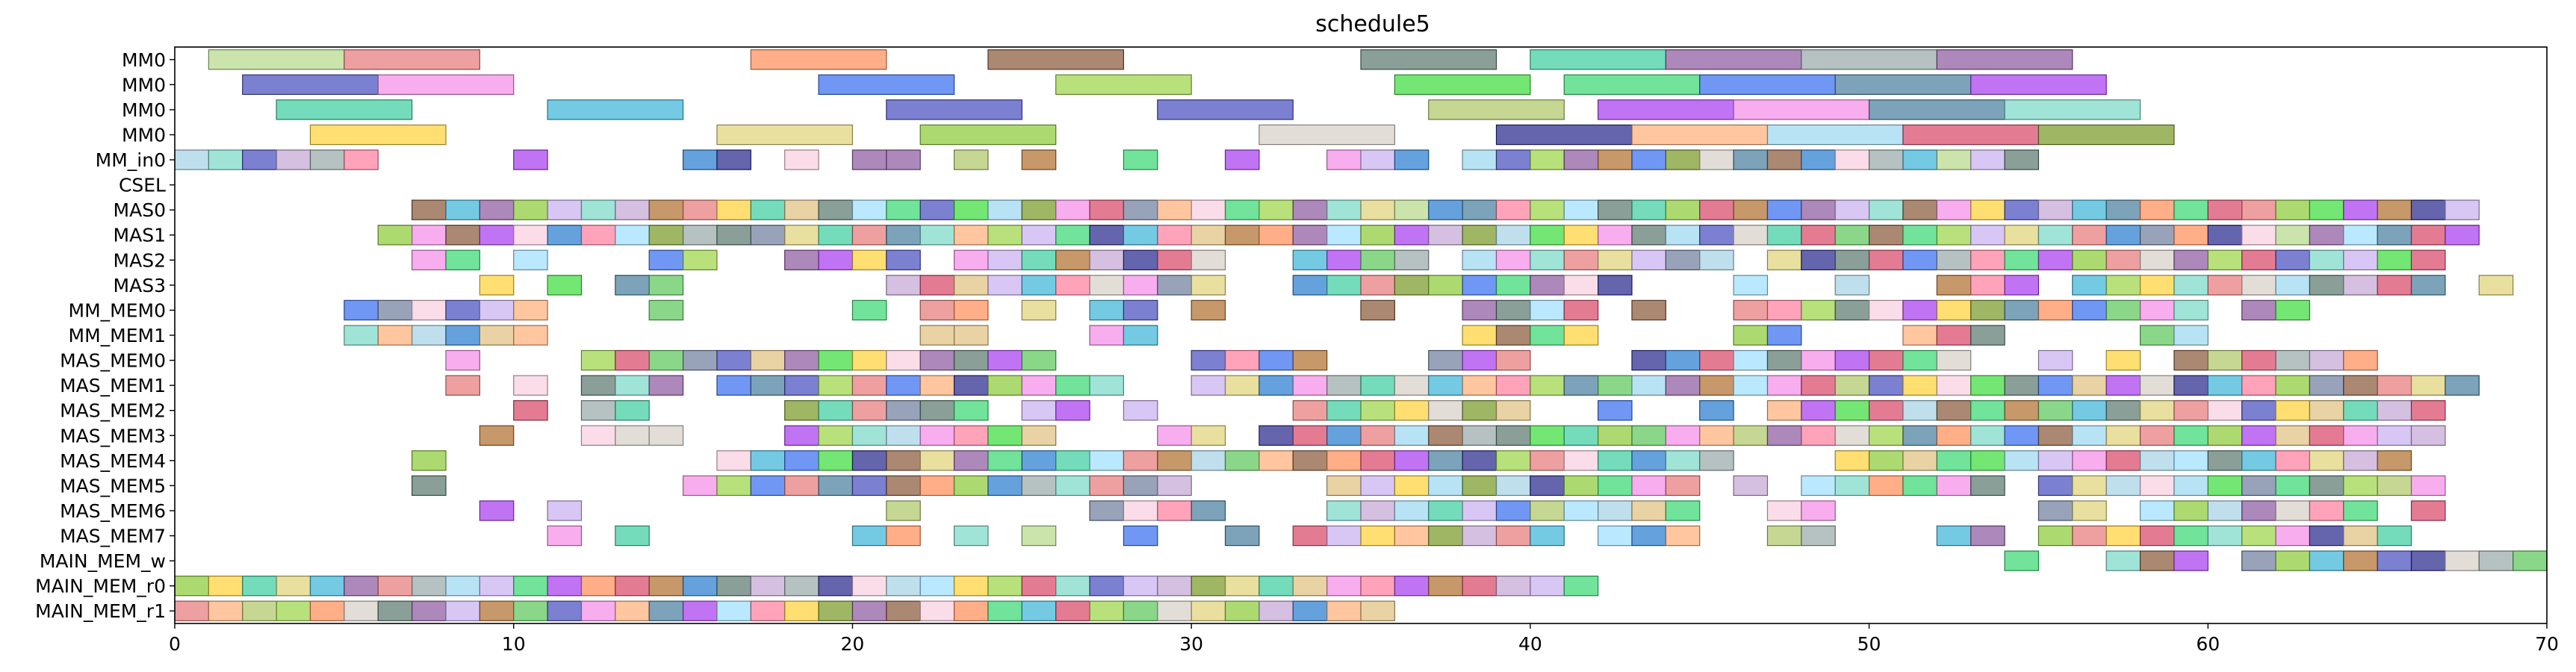  What do you see at coordinates (113, 385) in the screenshot?
I see `y-tick-label: MAS_MEM1` at bounding box center [113, 385].